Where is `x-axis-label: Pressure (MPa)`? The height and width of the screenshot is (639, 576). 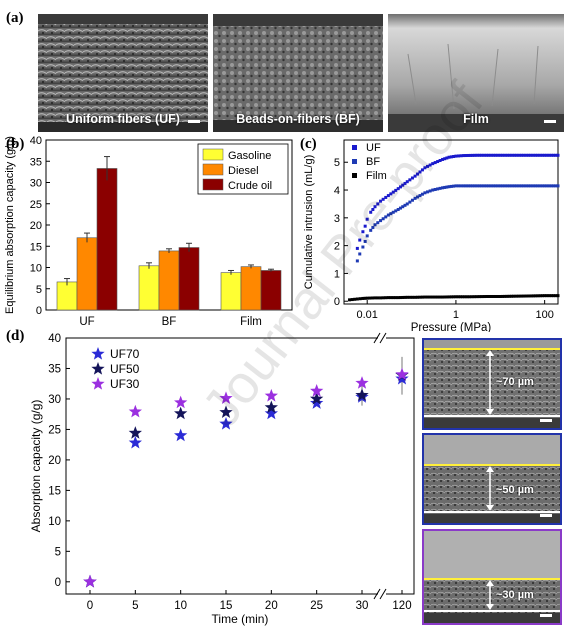 x-axis-label: Pressure (MPa) is located at coordinates (451, 327).